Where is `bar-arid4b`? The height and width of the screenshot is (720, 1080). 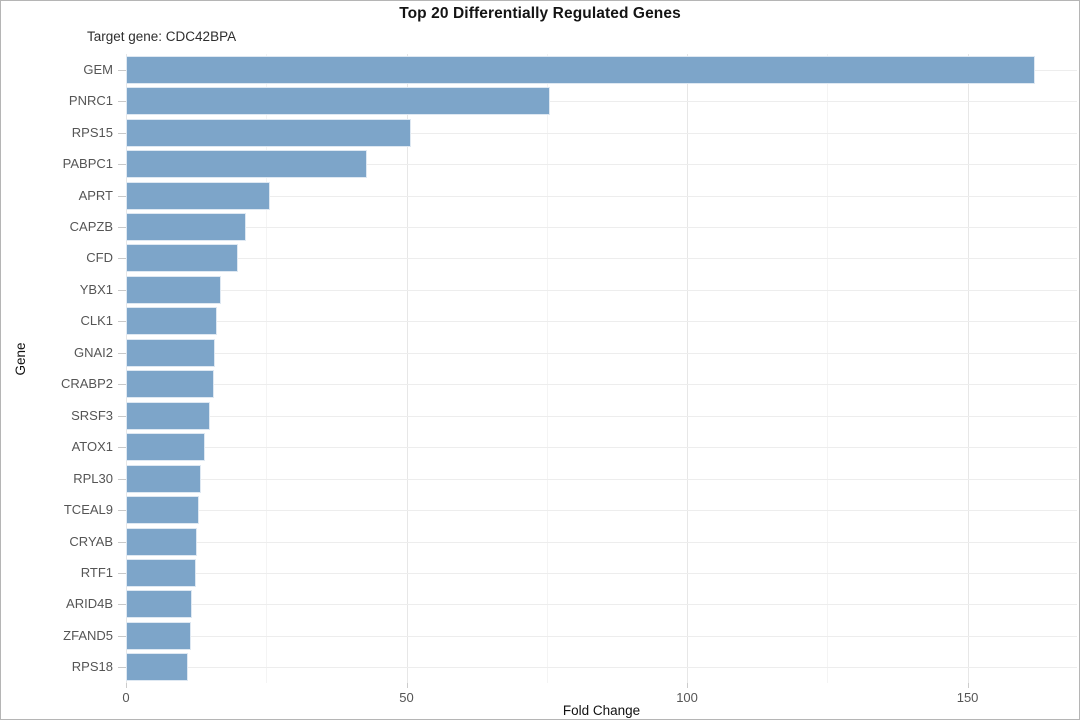
bar-arid4b is located at coordinates (159, 604).